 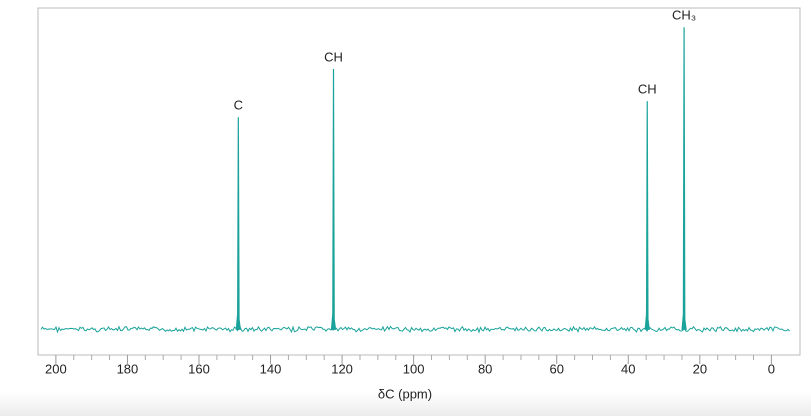 What do you see at coordinates (271, 368) in the screenshot?
I see `x-tick-label: 140` at bounding box center [271, 368].